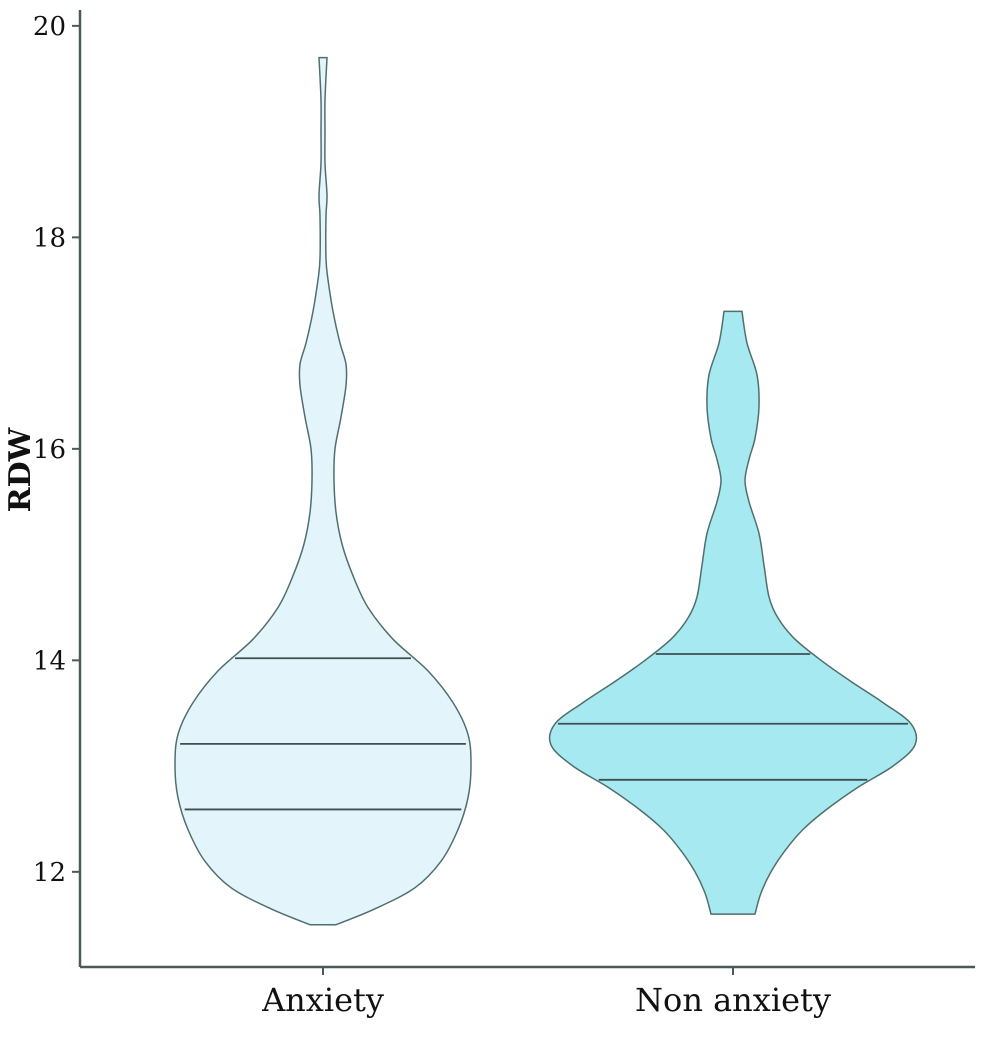 This screenshot has height=1037, width=1000. I want to click on x-category-label-1: Non anxiety, so click(733, 1000).